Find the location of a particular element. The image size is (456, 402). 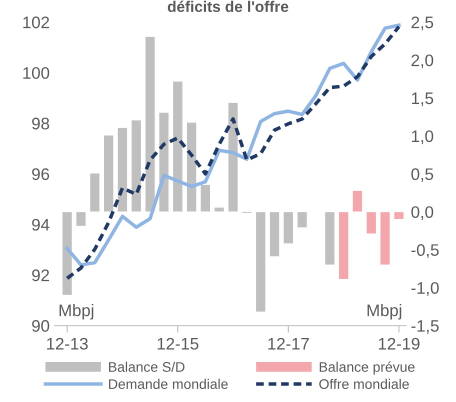

x-tick-label: 12-15 is located at coordinates (178, 344).